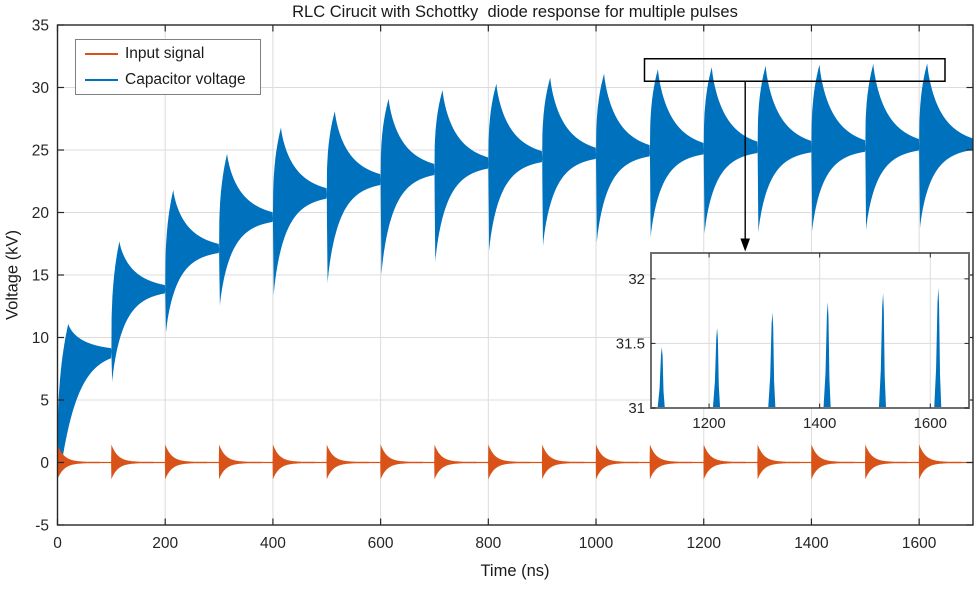 This screenshot has height=589, width=977. I want to click on inset-plot: 1200 1400 1600 31 31.5 32, so click(793, 342).